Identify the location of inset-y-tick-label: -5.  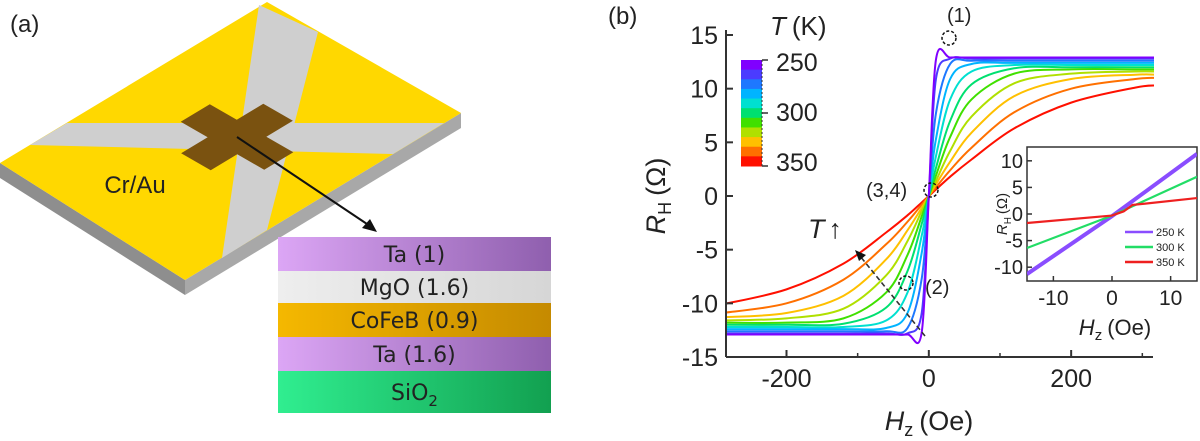
(1014, 242).